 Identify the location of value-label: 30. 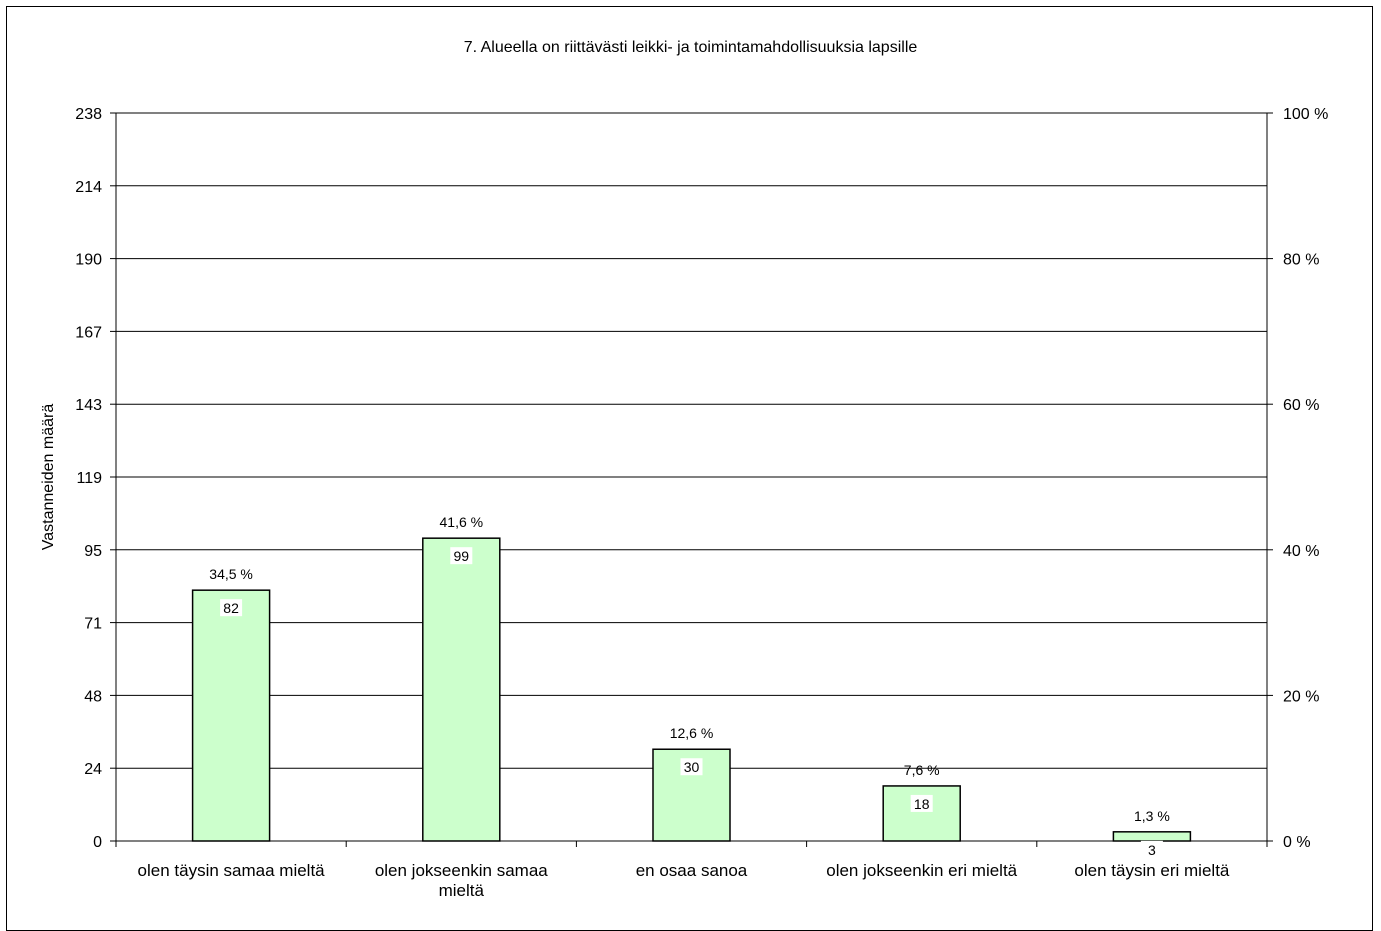
(692, 767).